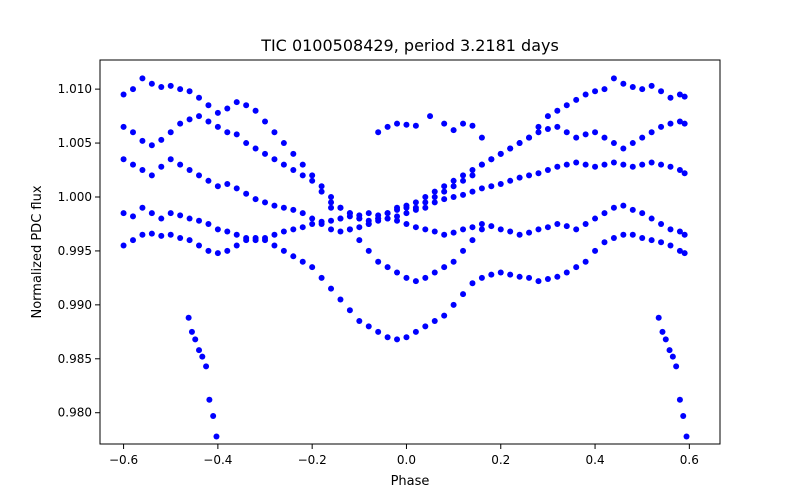 The width and height of the screenshot is (800, 500). I want to click on chart-title: TIC 0100508429, period 3.2181 days, so click(409, 45).